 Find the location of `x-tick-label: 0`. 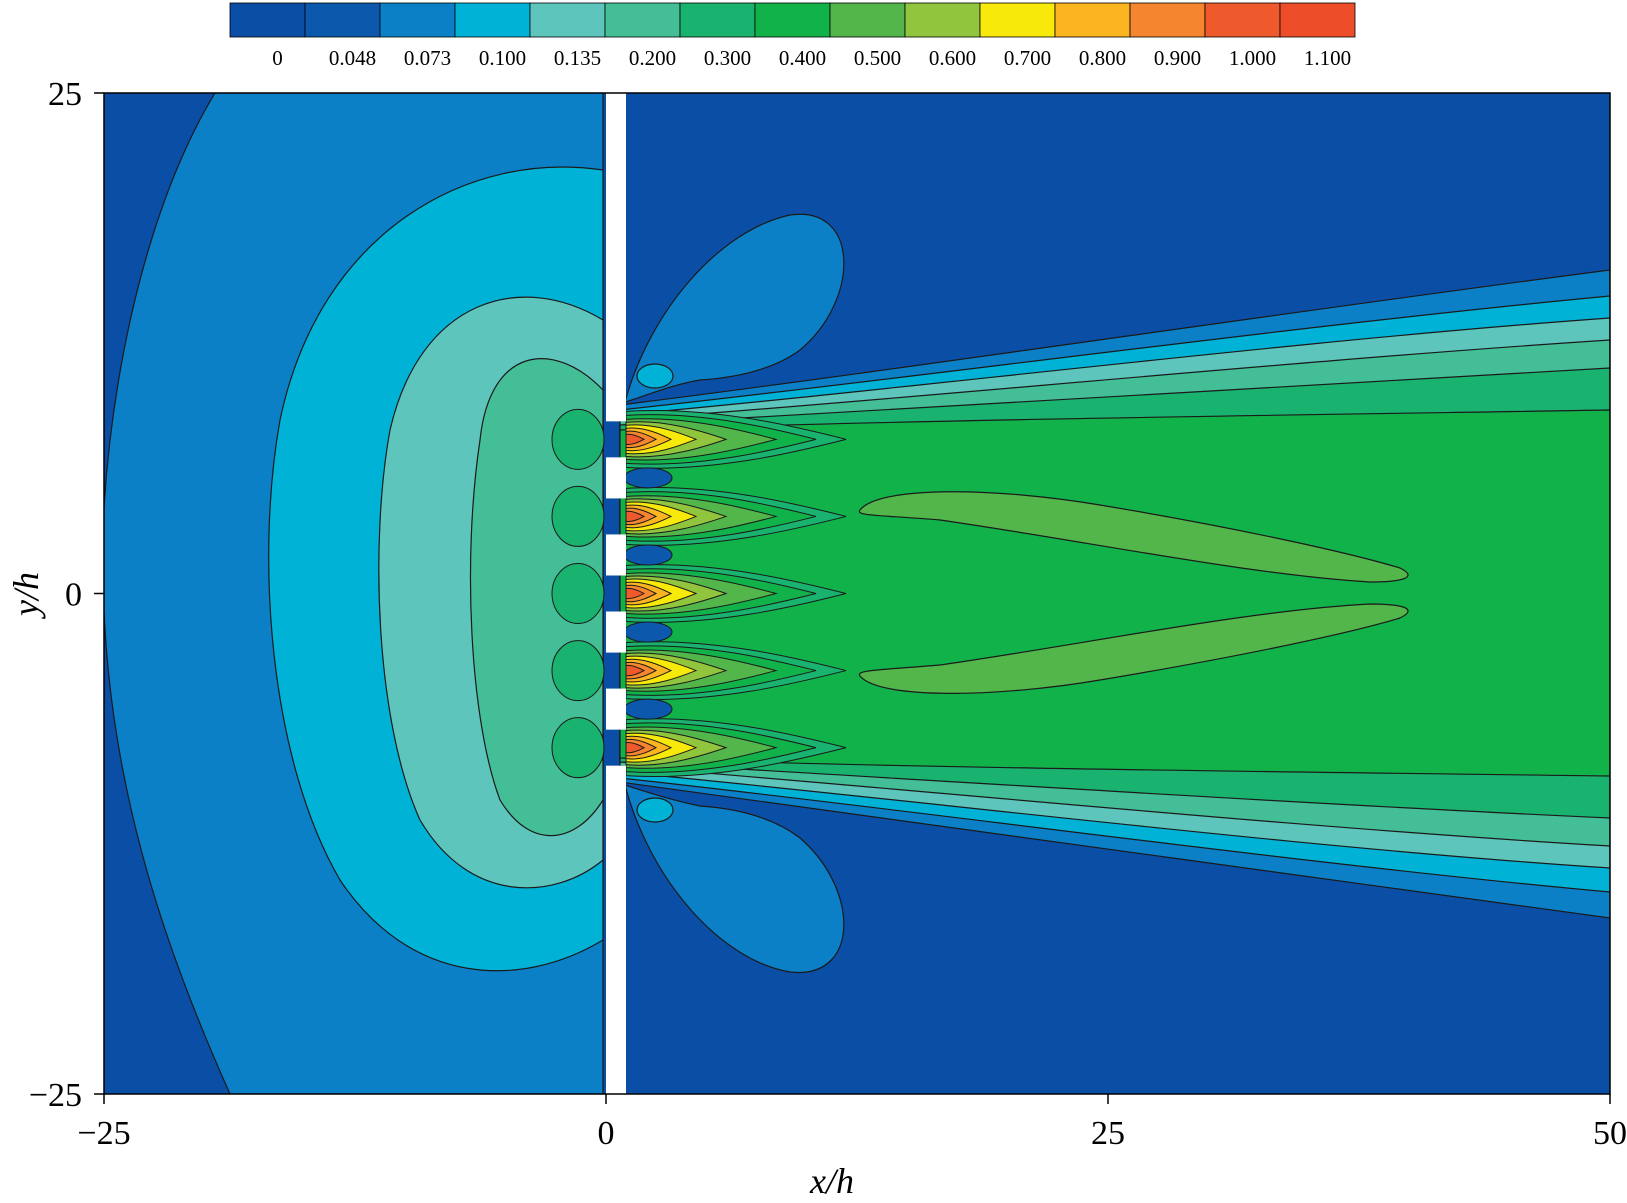

x-tick-label: 0 is located at coordinates (606, 1133).